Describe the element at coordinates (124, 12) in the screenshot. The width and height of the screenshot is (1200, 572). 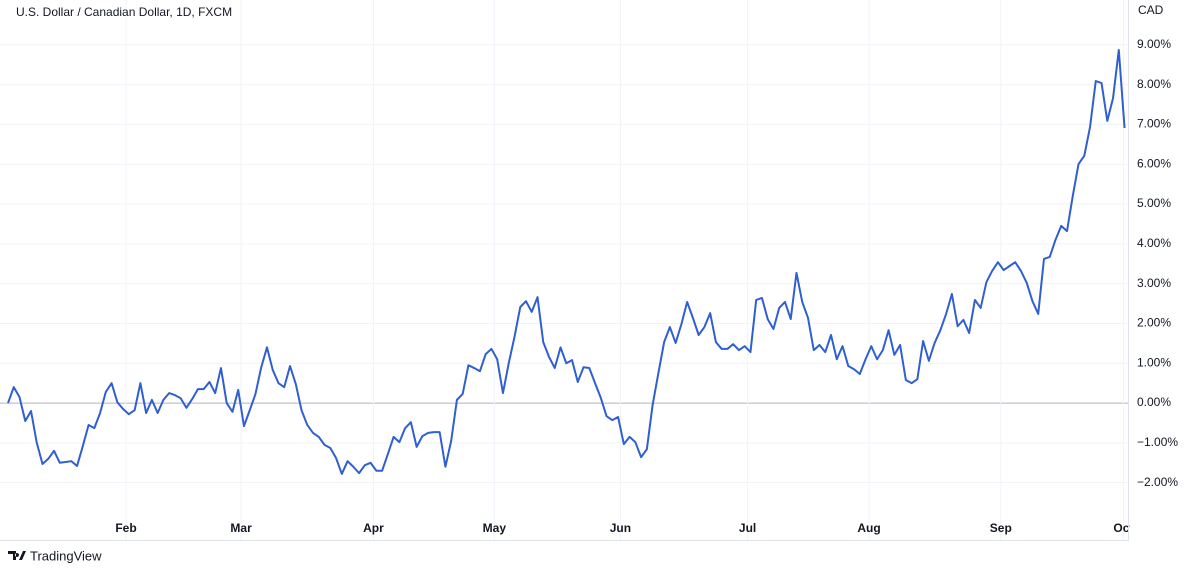
I see `chart-title: U.S. Dollar / Canadian Dollar, 1D, FXCM` at that location.